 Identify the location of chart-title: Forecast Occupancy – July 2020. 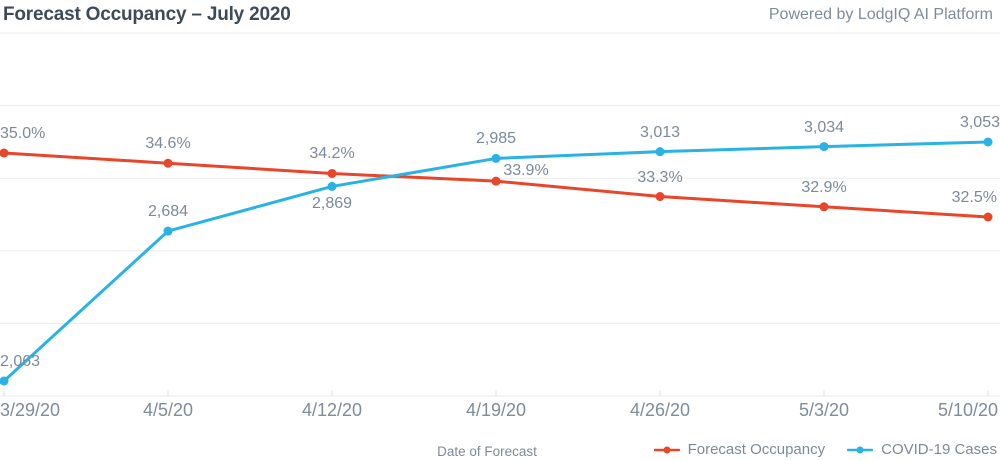
(147, 14).